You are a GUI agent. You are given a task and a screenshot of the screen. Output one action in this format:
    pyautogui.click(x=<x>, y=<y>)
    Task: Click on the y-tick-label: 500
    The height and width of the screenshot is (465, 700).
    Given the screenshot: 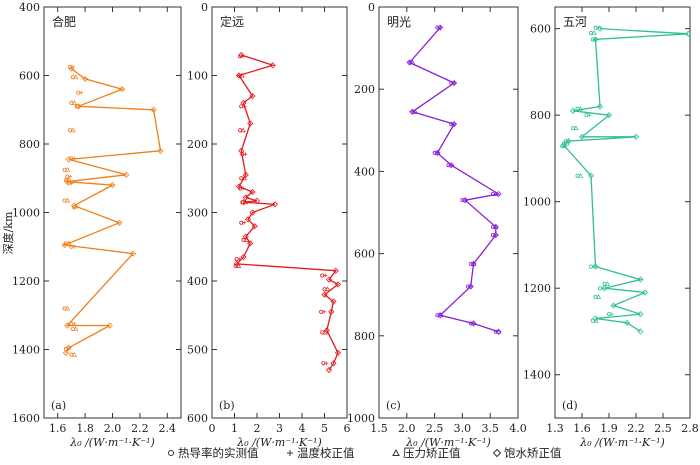 What is the action you would take?
    pyautogui.click(x=197, y=350)
    